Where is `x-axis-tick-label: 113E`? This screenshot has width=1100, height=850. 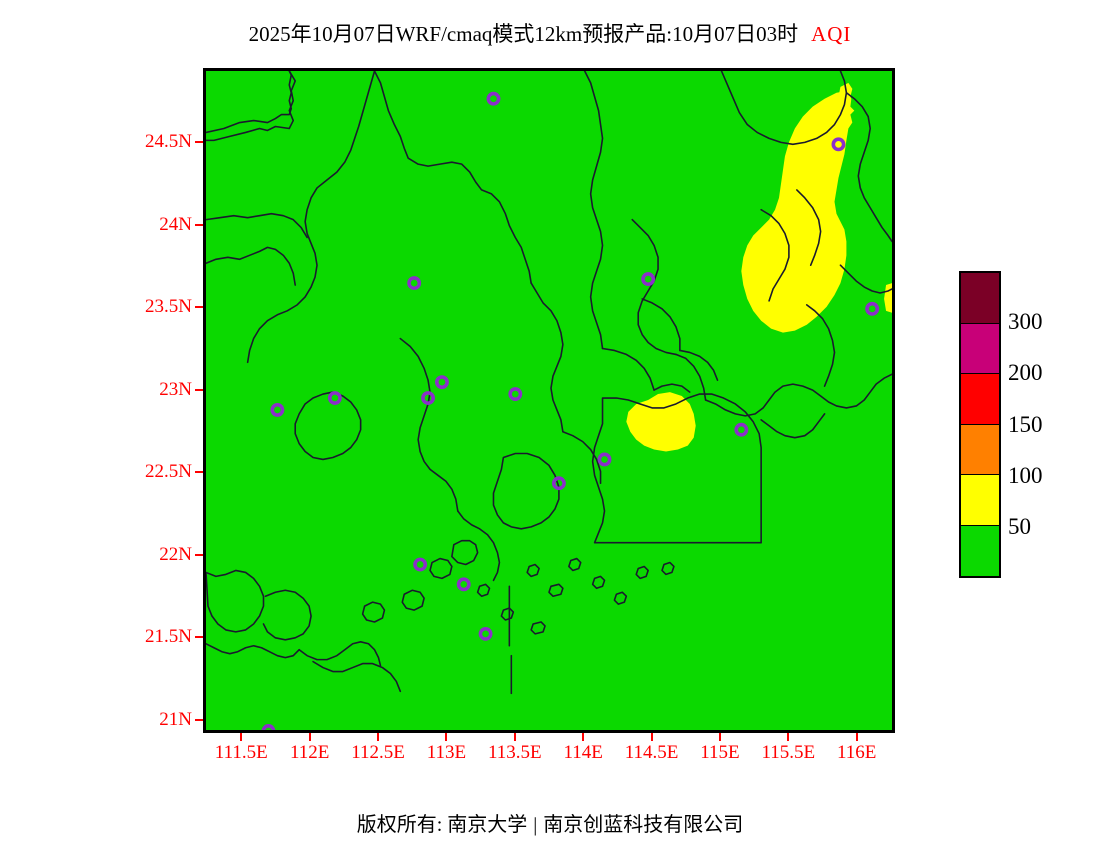 x-axis-tick-label: 113E is located at coordinates (446, 752).